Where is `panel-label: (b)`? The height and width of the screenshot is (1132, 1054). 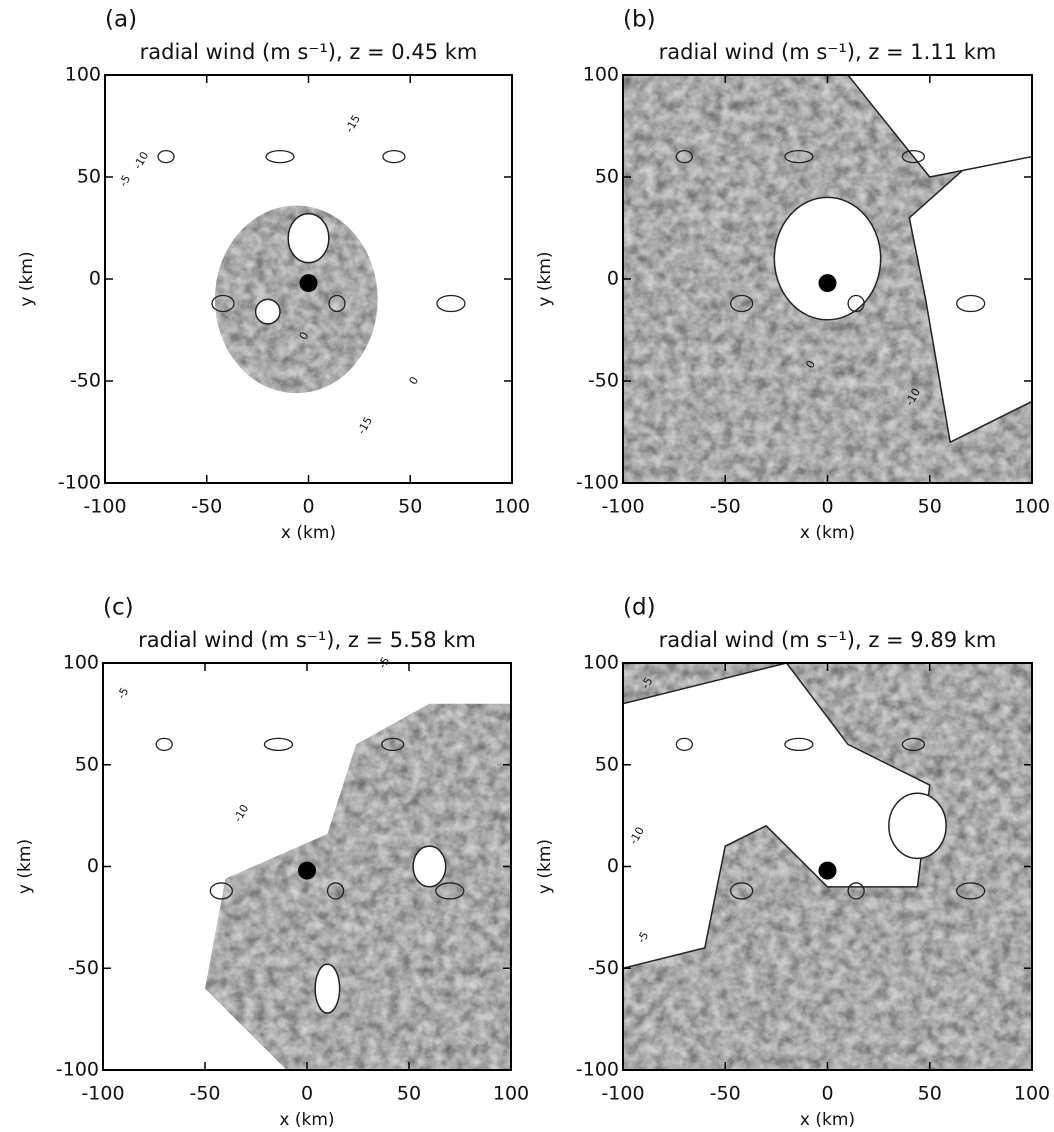
panel-label: (b) is located at coordinates (639, 20).